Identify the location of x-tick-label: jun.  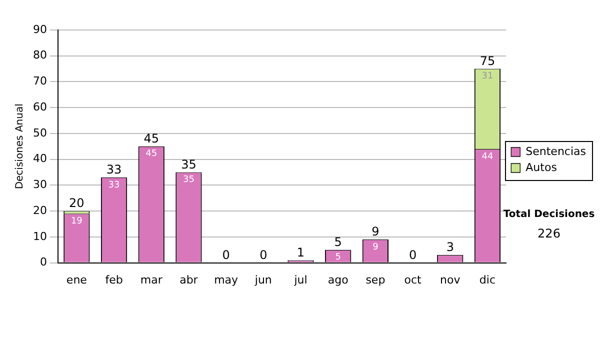
(263, 279).